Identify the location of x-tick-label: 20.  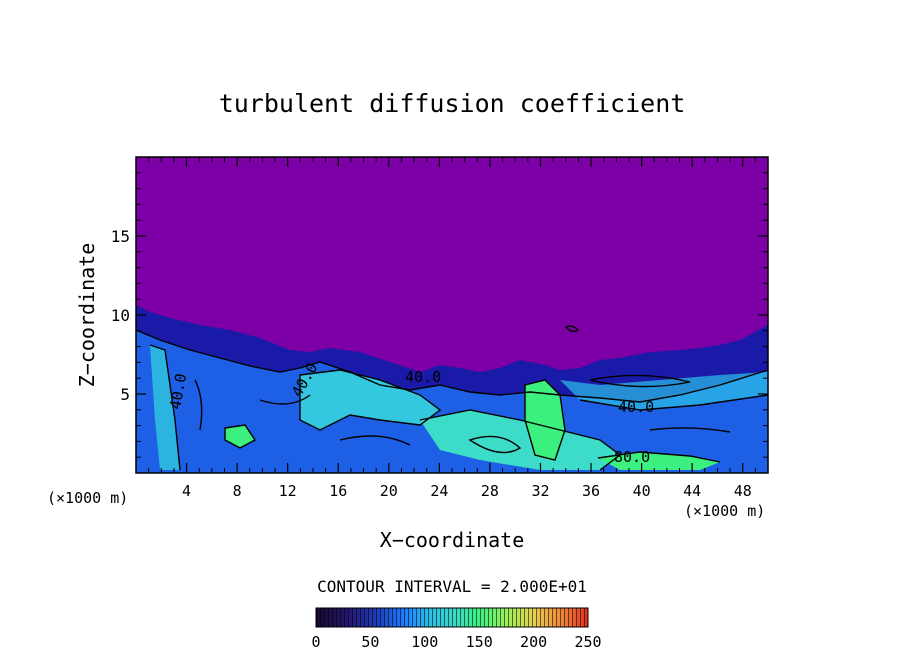
(389, 491).